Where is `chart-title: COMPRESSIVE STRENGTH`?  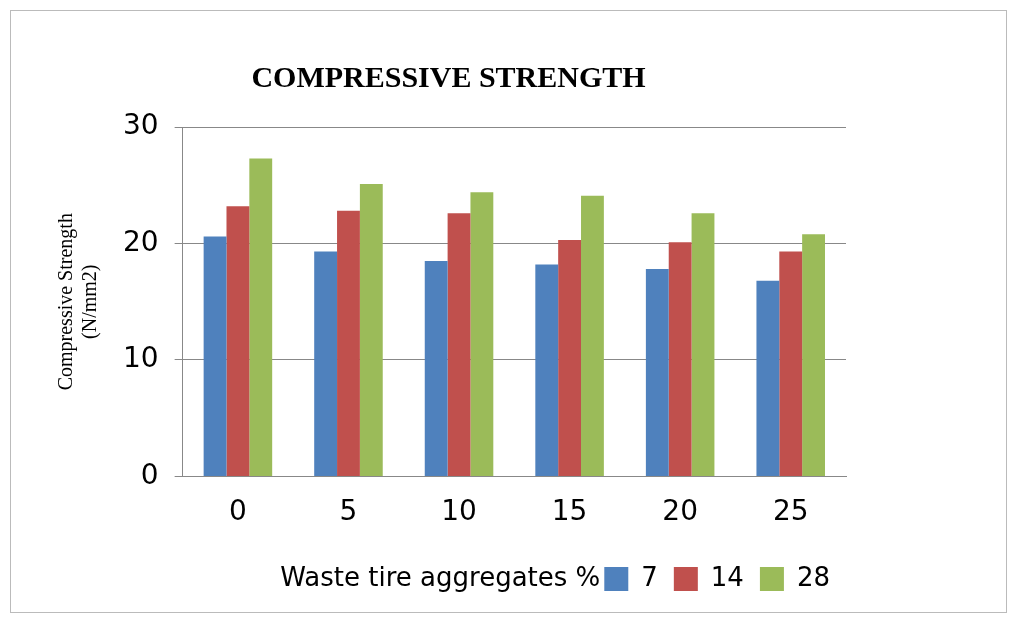
chart-title: COMPRESSIVE STRENGTH is located at coordinates (448, 76).